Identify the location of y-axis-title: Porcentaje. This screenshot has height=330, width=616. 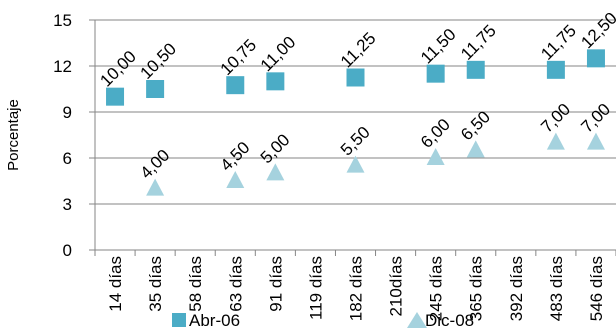
(13, 135).